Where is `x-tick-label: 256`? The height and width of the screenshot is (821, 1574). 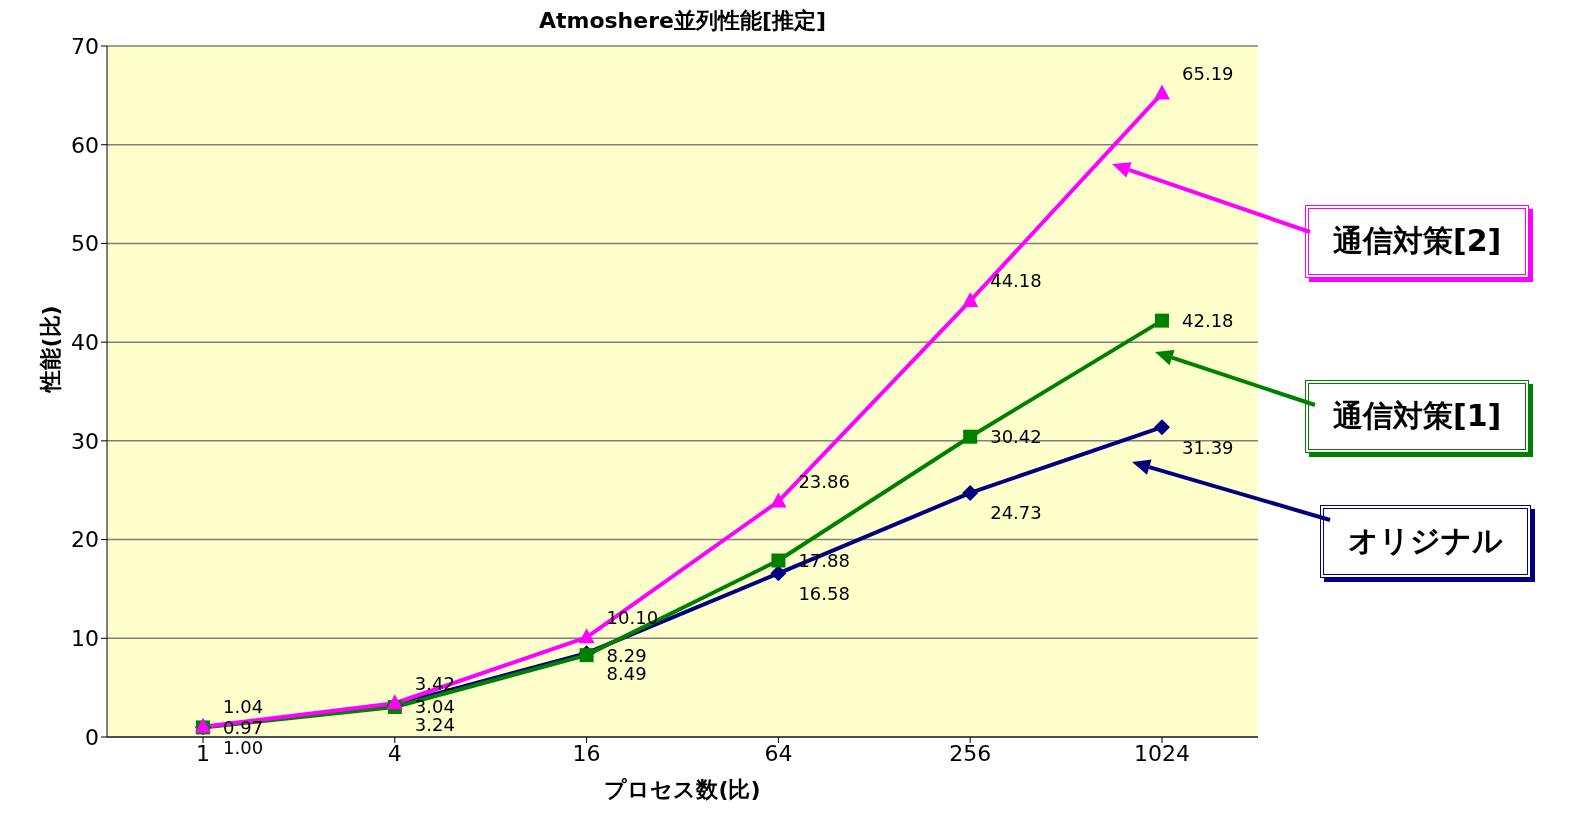 x-tick-label: 256 is located at coordinates (970, 753).